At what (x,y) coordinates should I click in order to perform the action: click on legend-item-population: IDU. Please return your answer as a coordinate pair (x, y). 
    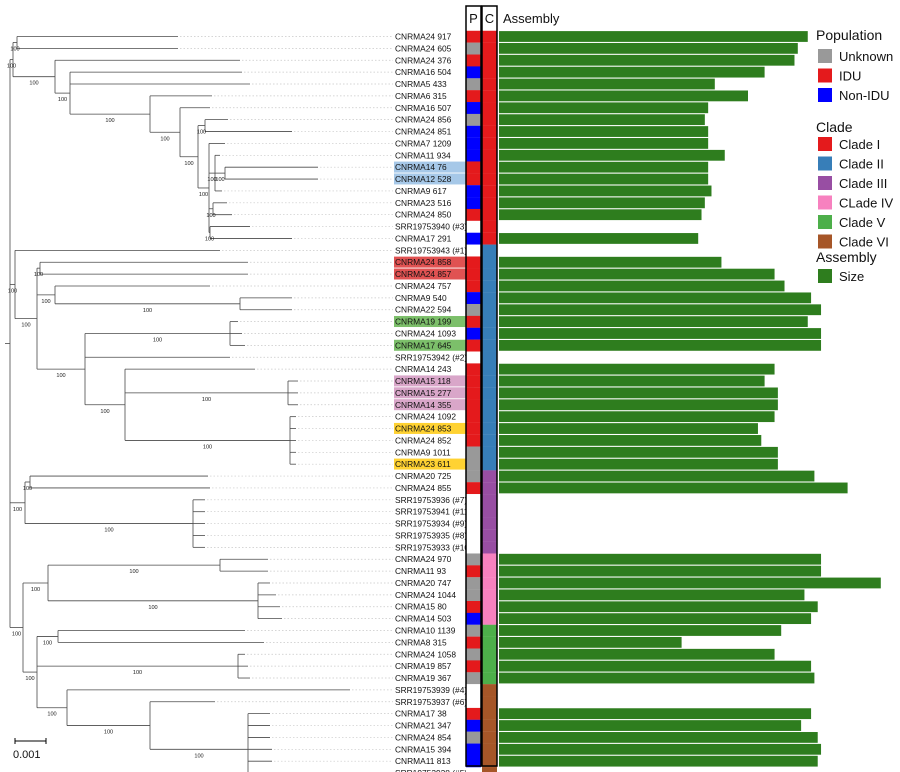
    Looking at the image, I should click on (850, 76).